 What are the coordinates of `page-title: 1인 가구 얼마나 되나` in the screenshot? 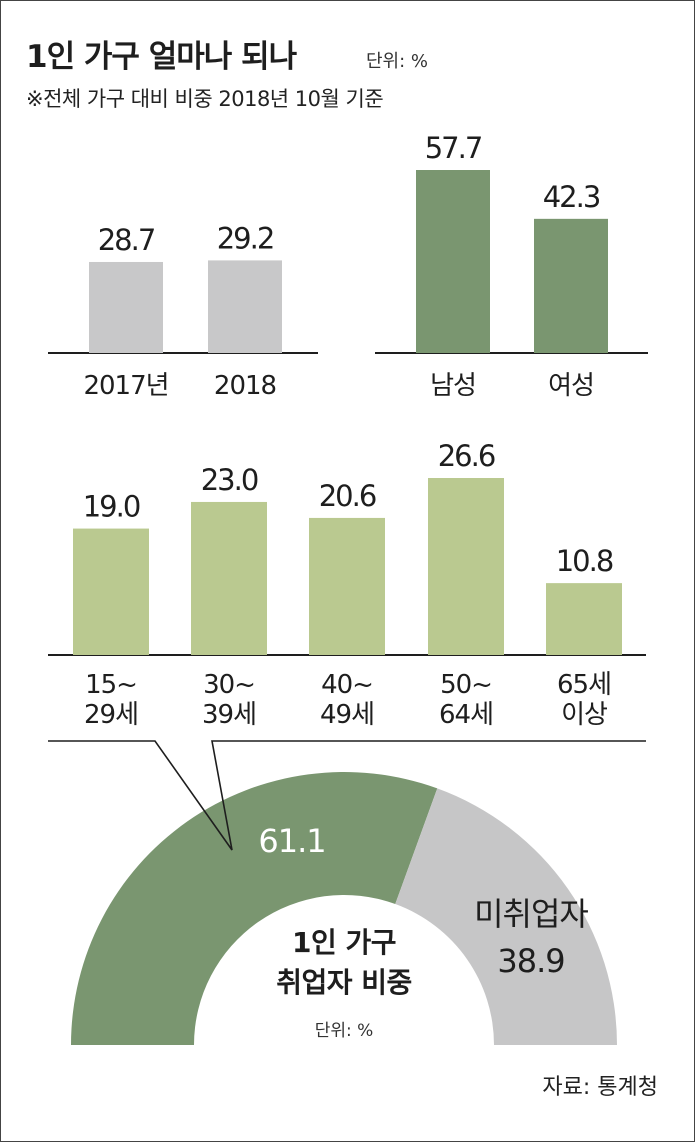 It's located at (162, 57).